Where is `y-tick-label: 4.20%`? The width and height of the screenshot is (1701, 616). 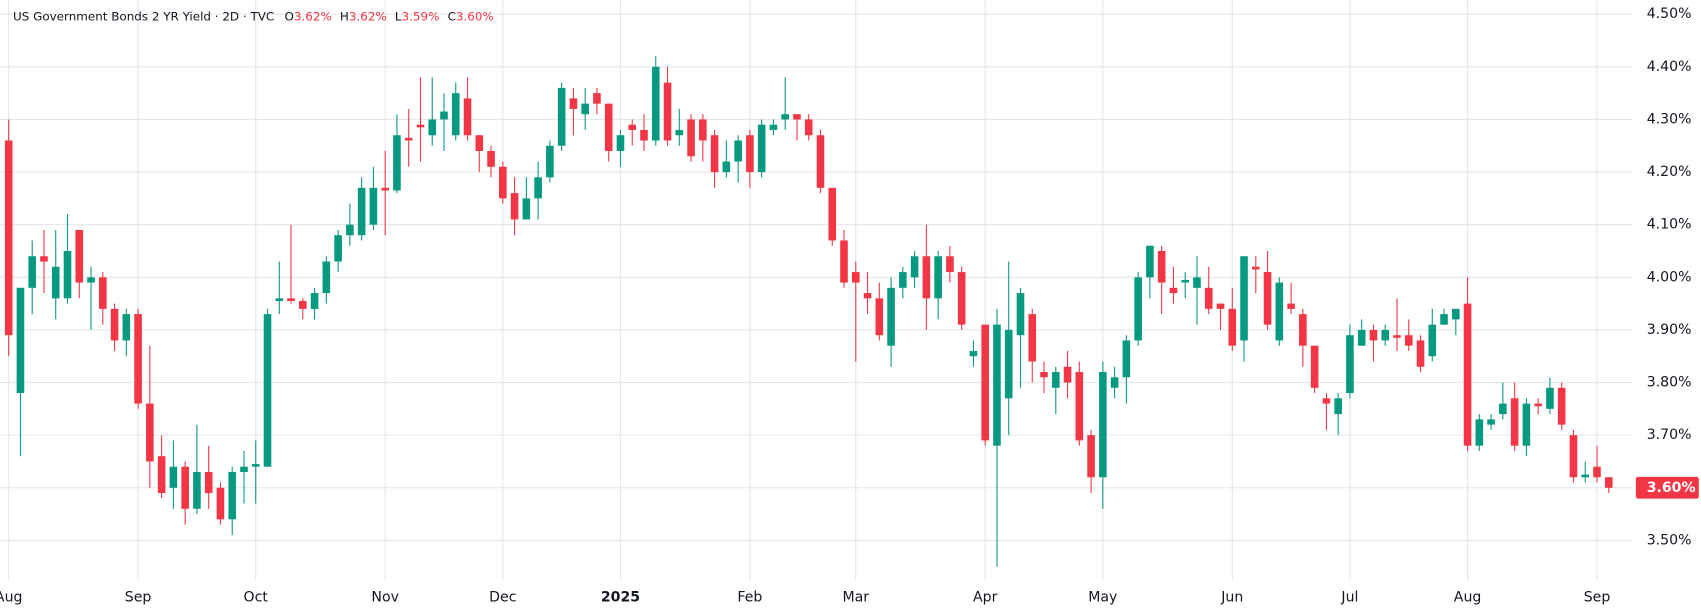 y-tick-label: 4.20% is located at coordinates (1669, 172).